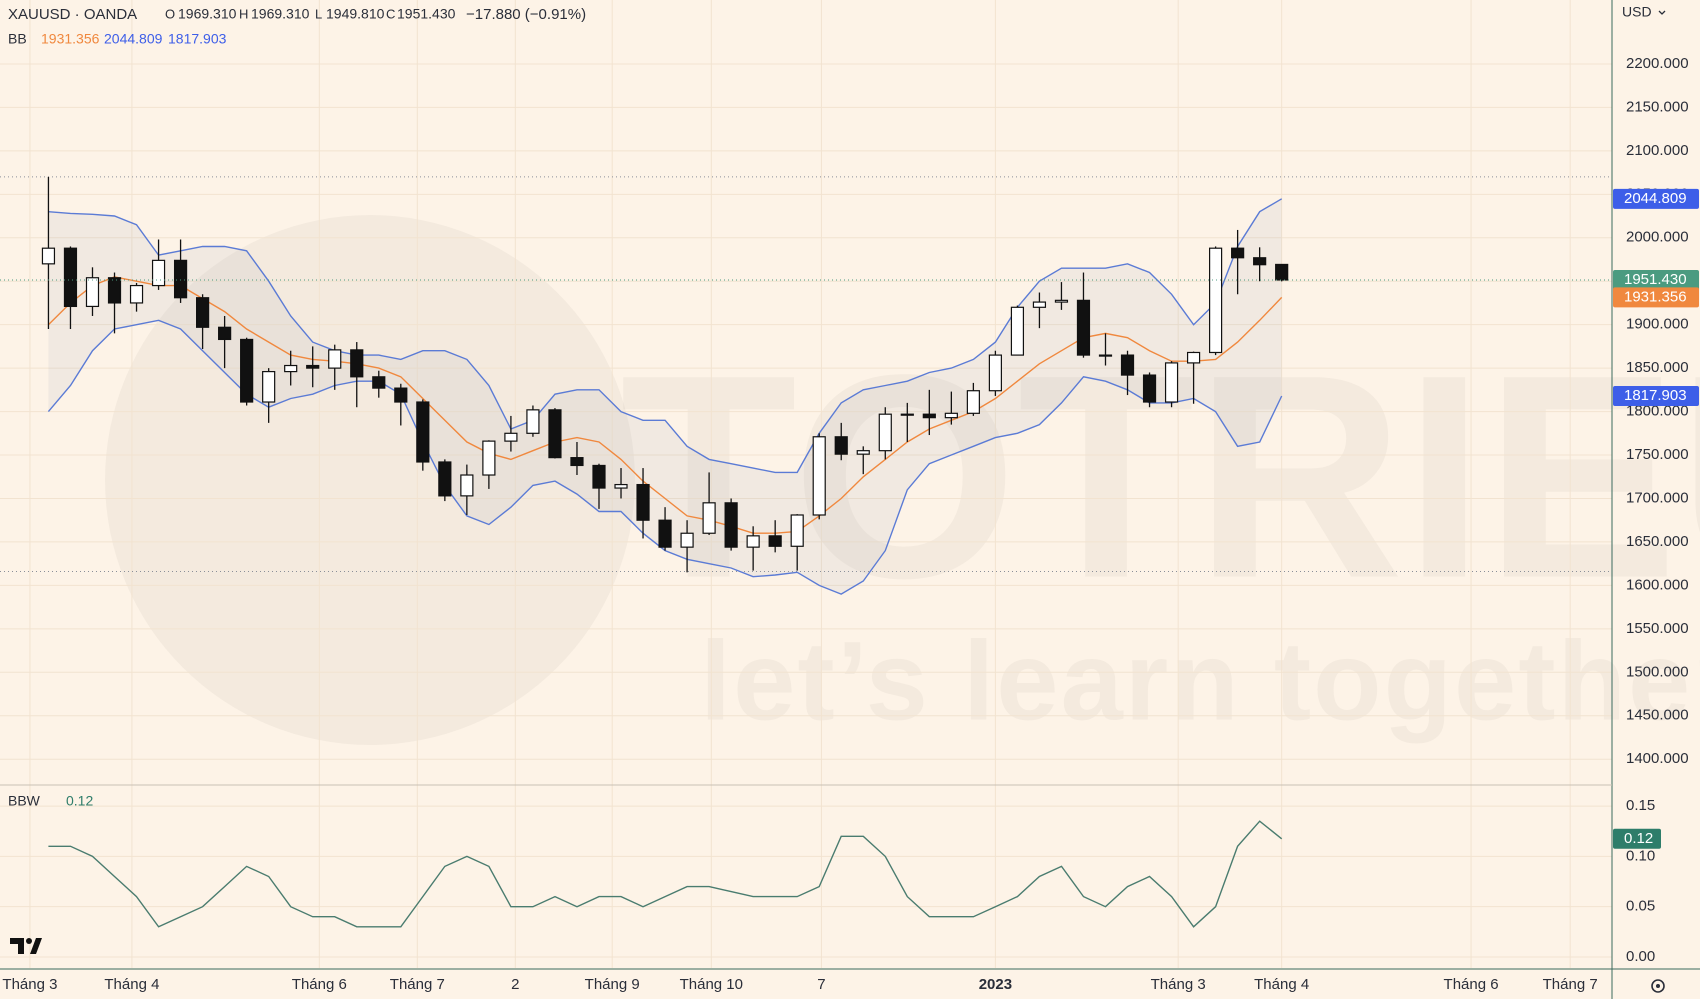 Image resolution: width=1700 pixels, height=999 pixels. Describe the element at coordinates (711, 984) in the screenshot. I see `x-tick-label: Tháng 10` at that location.